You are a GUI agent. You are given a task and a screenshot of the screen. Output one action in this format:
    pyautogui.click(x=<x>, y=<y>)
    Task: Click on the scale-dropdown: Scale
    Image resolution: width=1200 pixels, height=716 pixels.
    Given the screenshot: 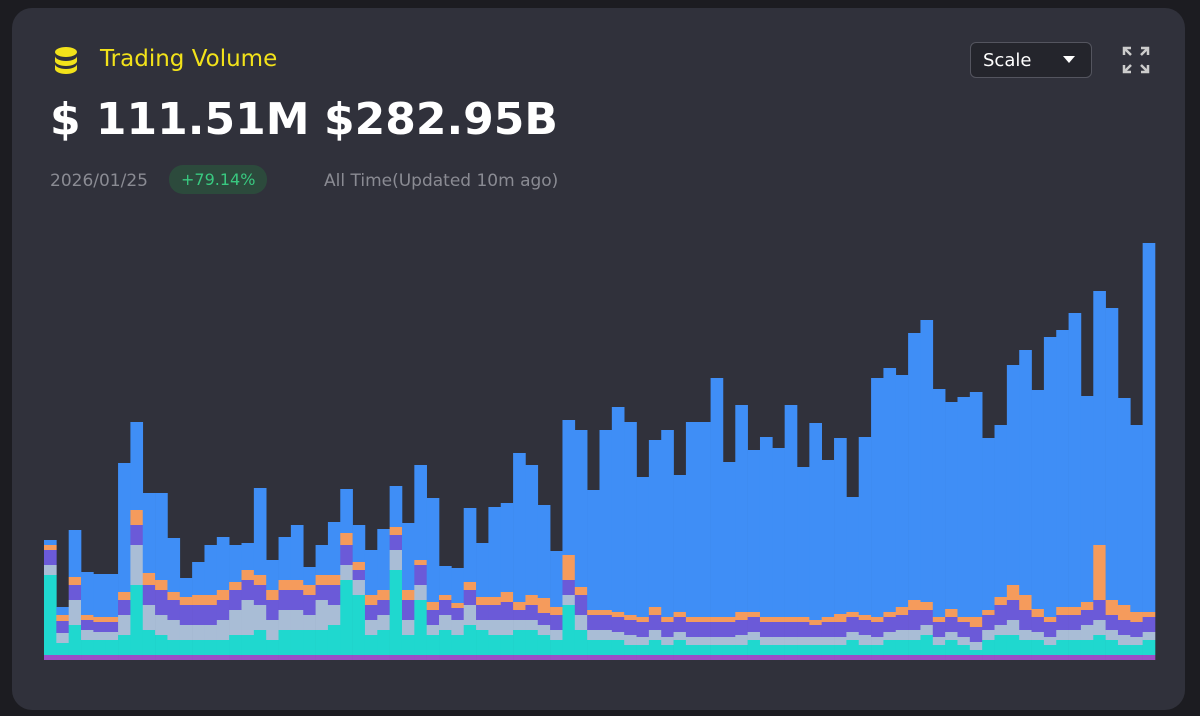 What is the action you would take?
    pyautogui.click(x=1031, y=60)
    